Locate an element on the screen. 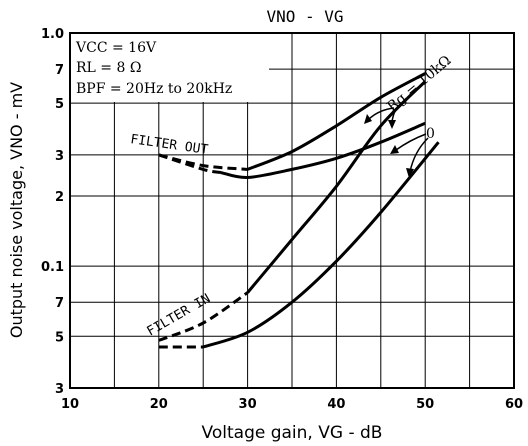  series-filter-out-rg-10k-dashed is located at coordinates (203, 162).